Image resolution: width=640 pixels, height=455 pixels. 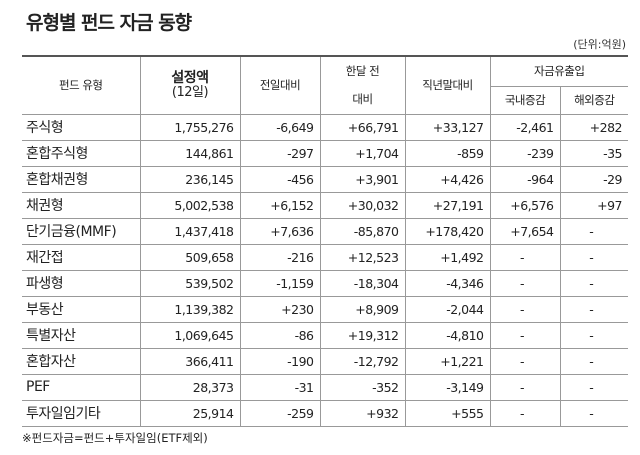 What do you see at coordinates (362, 231) in the screenshot?
I see `value-cell: -85,870` at bounding box center [362, 231].